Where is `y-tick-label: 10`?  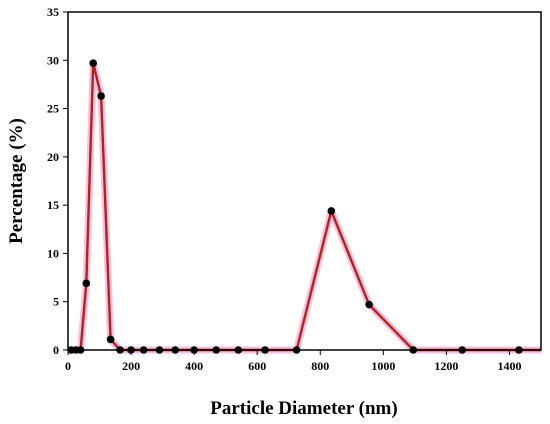
y-tick-label: 10 is located at coordinates (53, 253).